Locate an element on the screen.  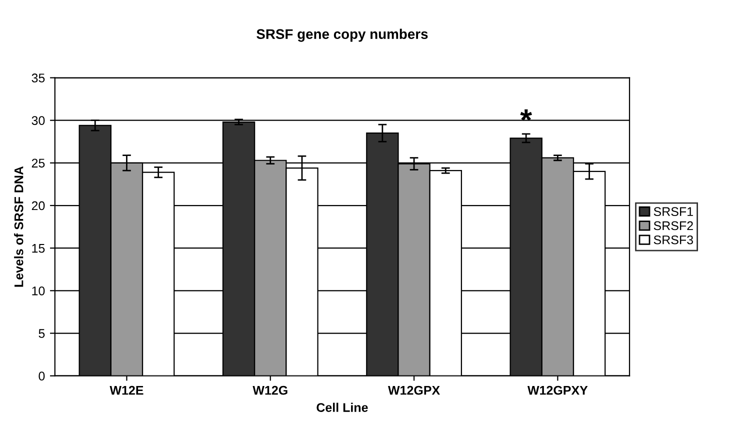
y-tick-label: 35 is located at coordinates (38, 78).